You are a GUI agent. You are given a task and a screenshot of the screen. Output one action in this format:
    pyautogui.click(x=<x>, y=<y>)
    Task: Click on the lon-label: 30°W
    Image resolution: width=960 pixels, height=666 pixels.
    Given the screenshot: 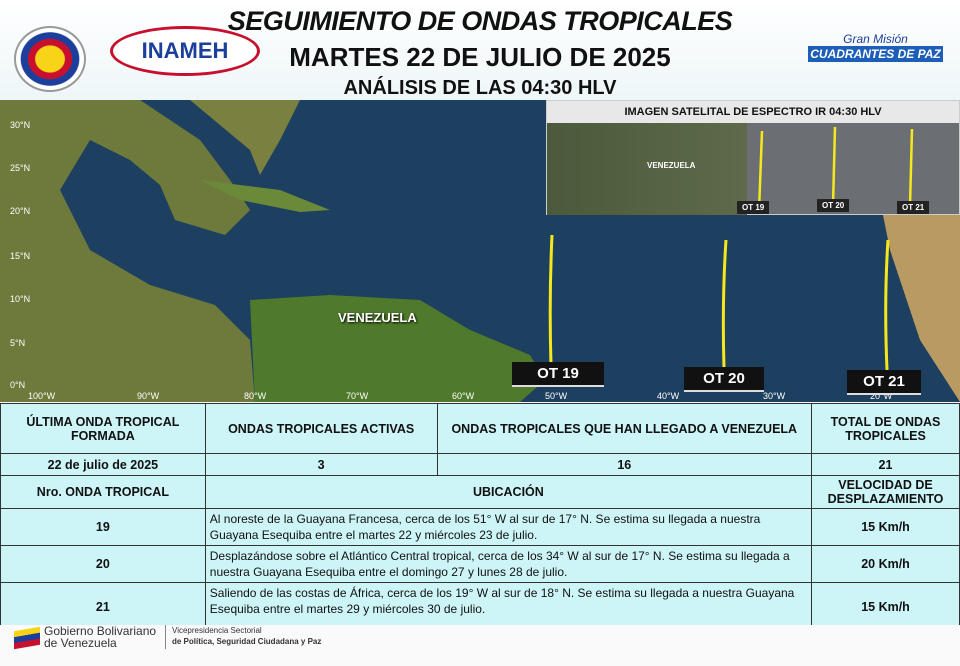 What is the action you would take?
    pyautogui.click(x=774, y=396)
    